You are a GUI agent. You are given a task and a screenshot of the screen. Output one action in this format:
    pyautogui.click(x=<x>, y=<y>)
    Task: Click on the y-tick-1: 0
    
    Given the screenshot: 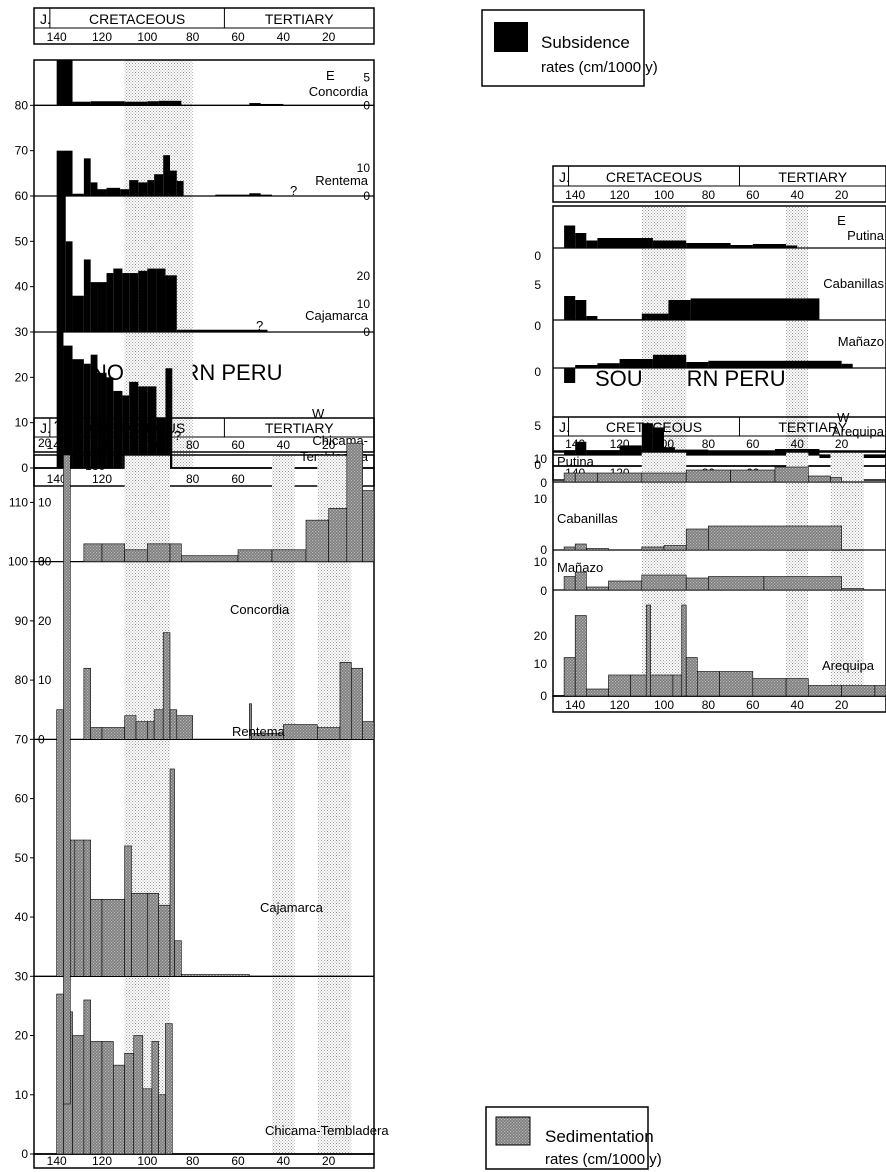 What is the action you would take?
    pyautogui.click(x=543, y=483)
    